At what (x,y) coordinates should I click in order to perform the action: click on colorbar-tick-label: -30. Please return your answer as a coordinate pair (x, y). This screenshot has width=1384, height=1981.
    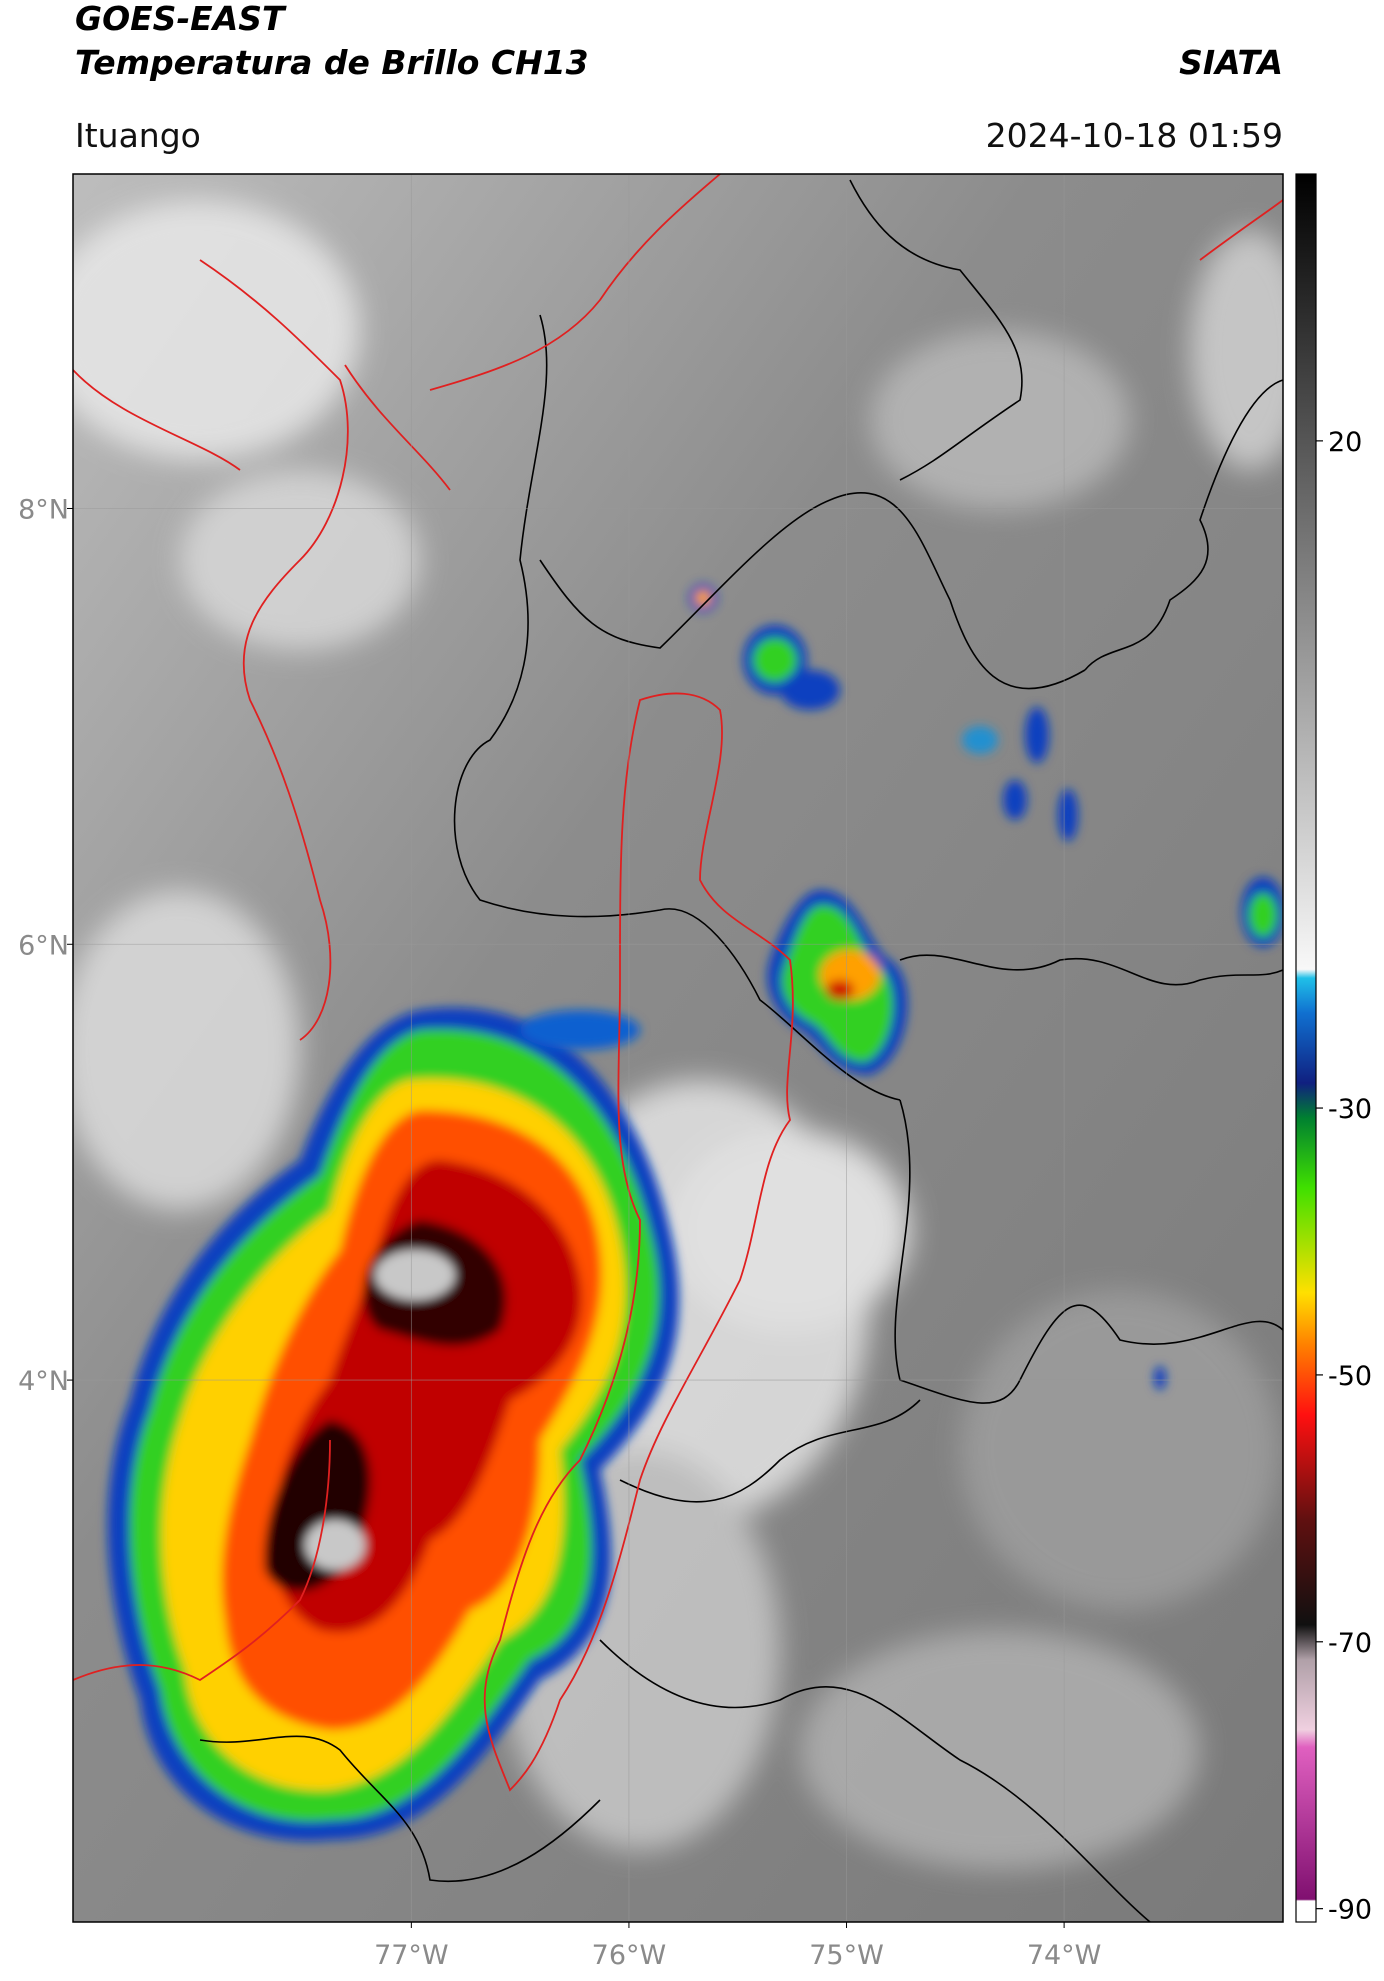
    Looking at the image, I should click on (1350, 1109).